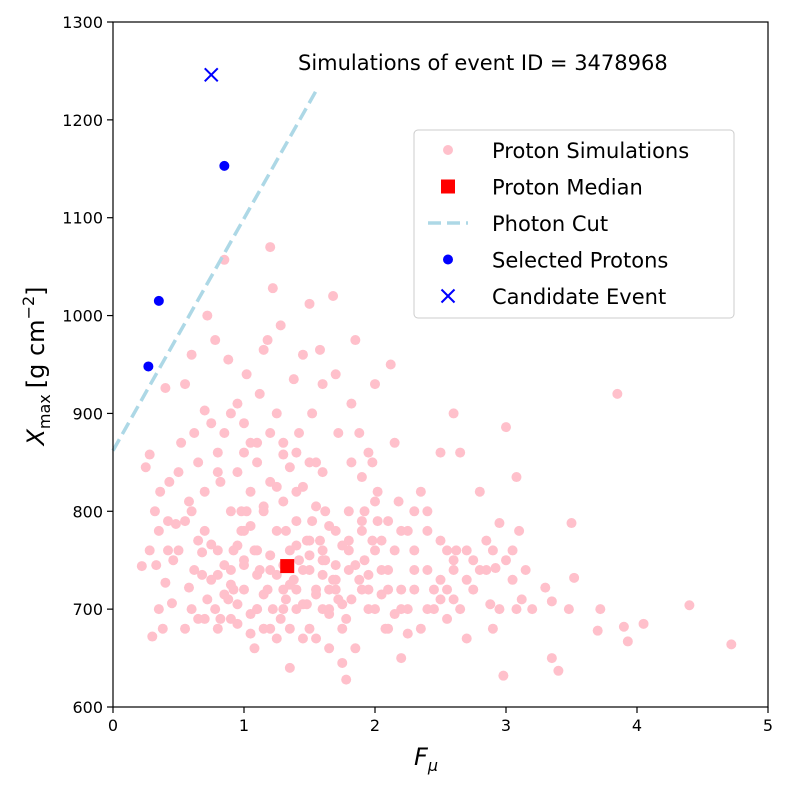 Image resolution: width=789 pixels, height=789 pixels. I want to click on selected-proton-point, so click(224, 165).